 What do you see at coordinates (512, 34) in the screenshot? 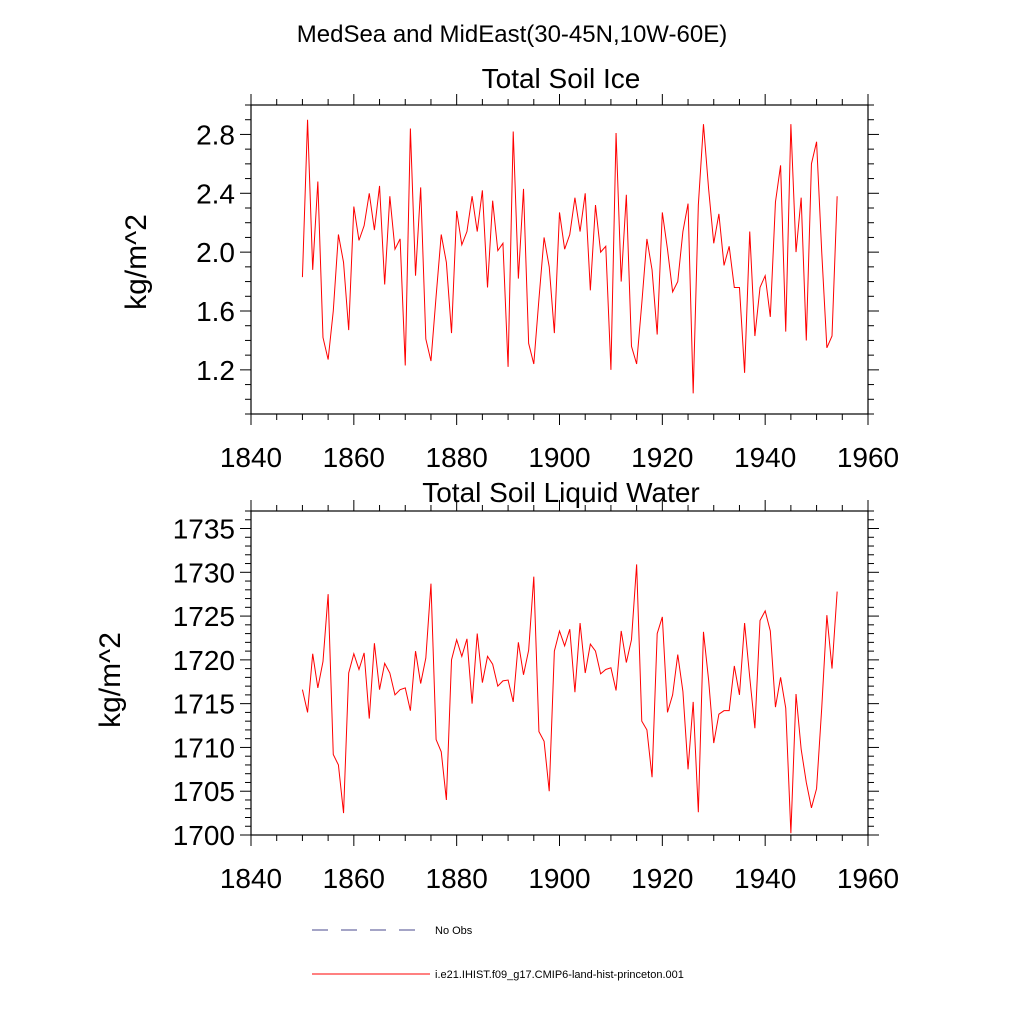
I see `page-title: MedSea and MidEast(30-45N,10W-60E)` at bounding box center [512, 34].